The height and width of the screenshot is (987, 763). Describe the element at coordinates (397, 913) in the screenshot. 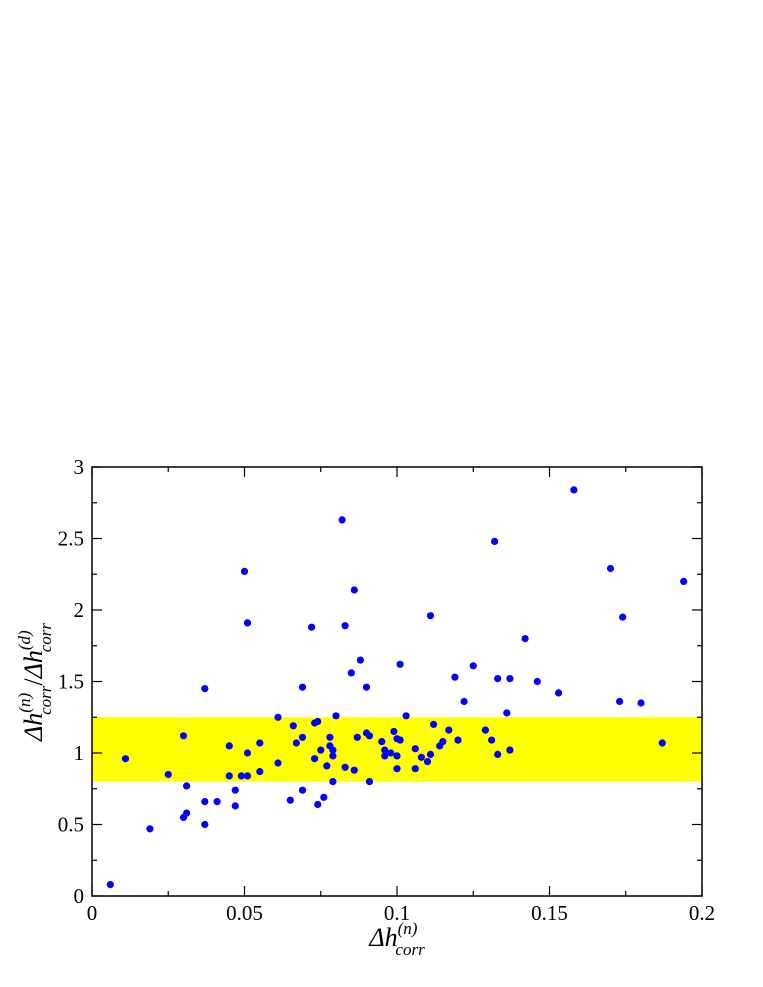

I see `x-tick-label: 0.1` at that location.